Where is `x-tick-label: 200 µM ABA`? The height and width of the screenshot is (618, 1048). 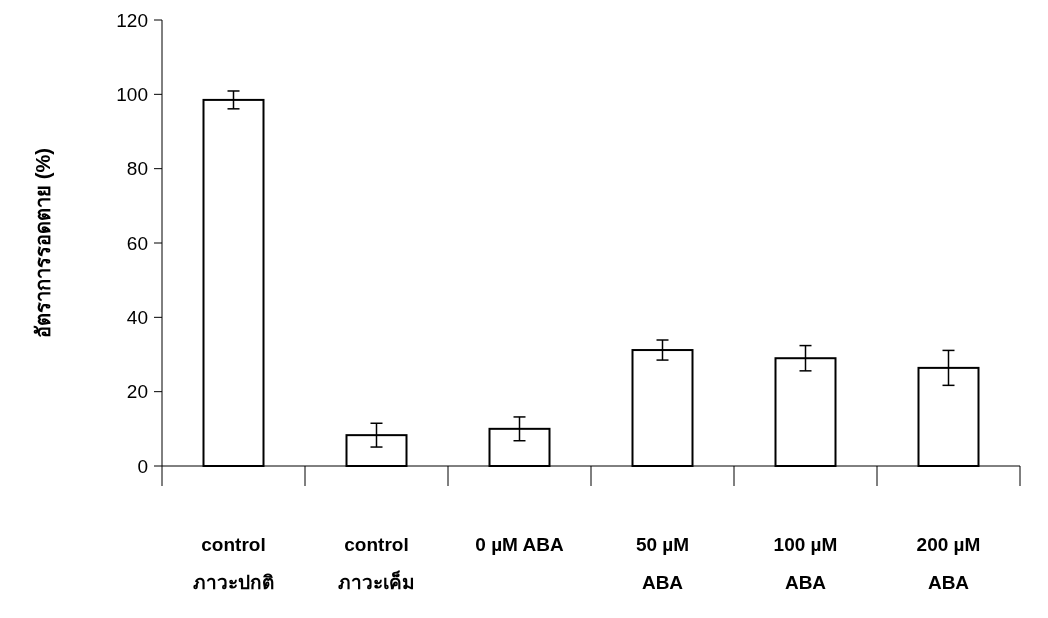 x-tick-label: 200 µM ABA is located at coordinates (948, 563).